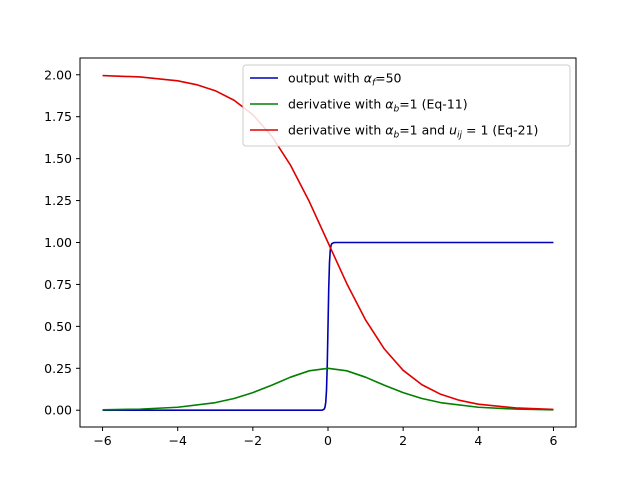 The height and width of the screenshot is (480, 640). What do you see at coordinates (102, 440) in the screenshot?
I see `x-tick-label: −6` at bounding box center [102, 440].